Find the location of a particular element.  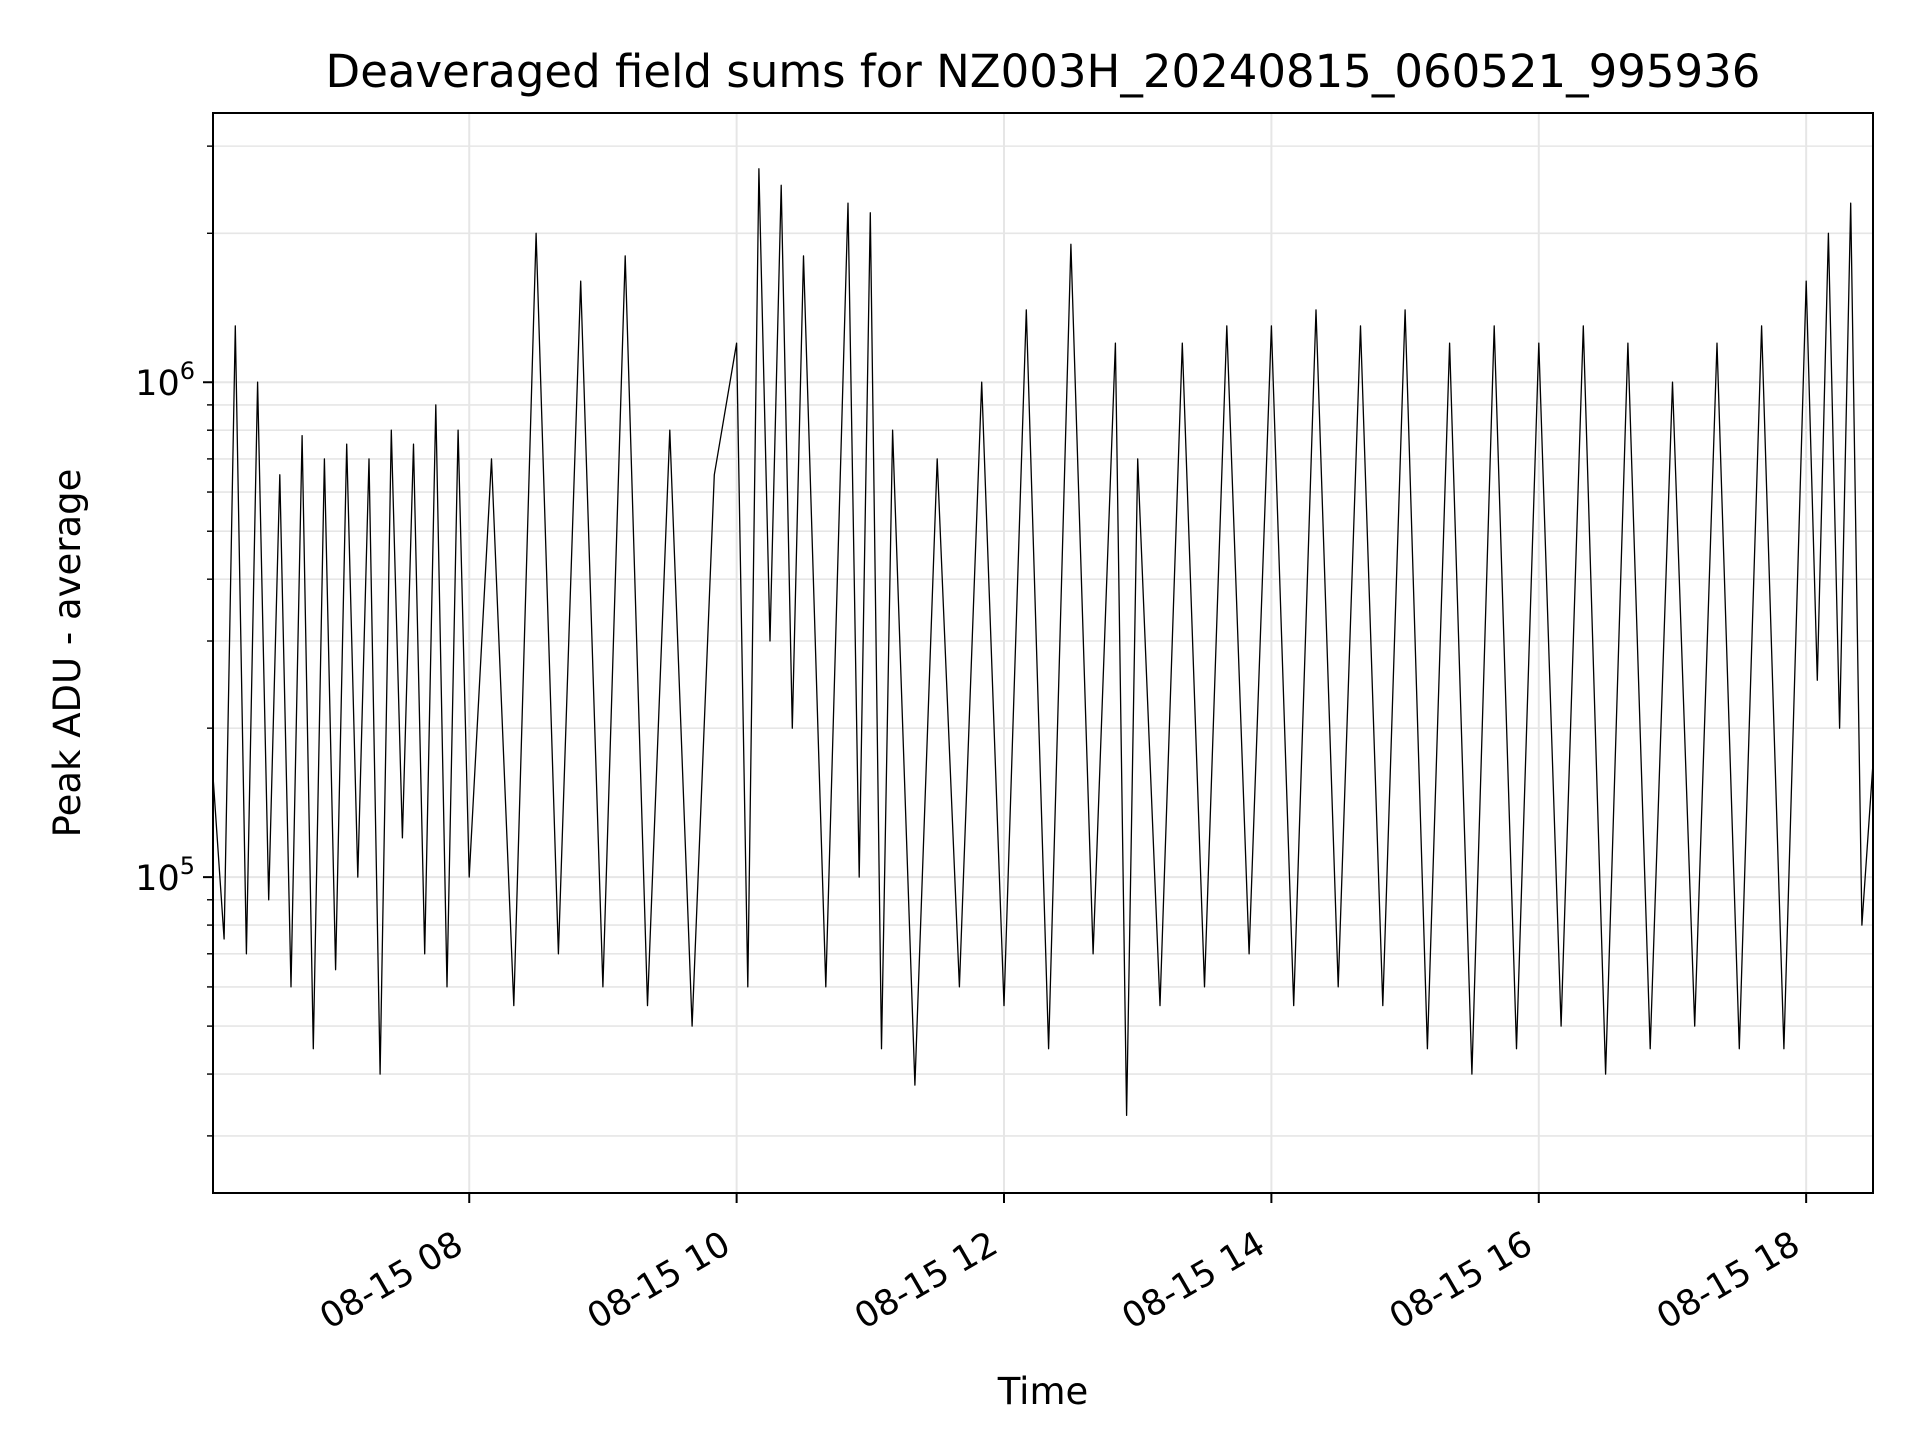

x-axis-label: Time is located at coordinates (1043, 1391).